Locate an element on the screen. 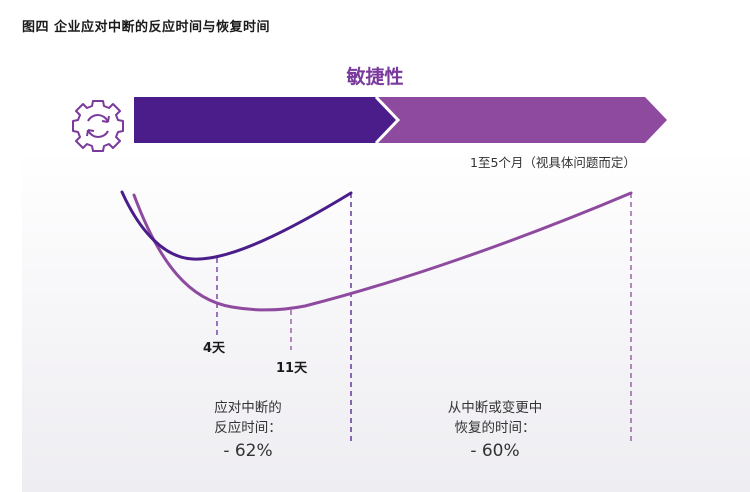 The width and height of the screenshot is (750, 492). recovery-metric: 从中断或变更中 恢复的时间： - 60% is located at coordinates (495, 431).